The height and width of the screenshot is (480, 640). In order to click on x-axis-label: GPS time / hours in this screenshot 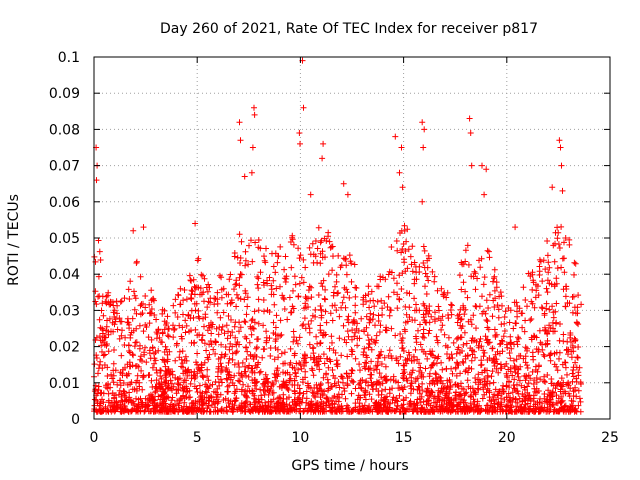, I will do `click(349, 466)`.